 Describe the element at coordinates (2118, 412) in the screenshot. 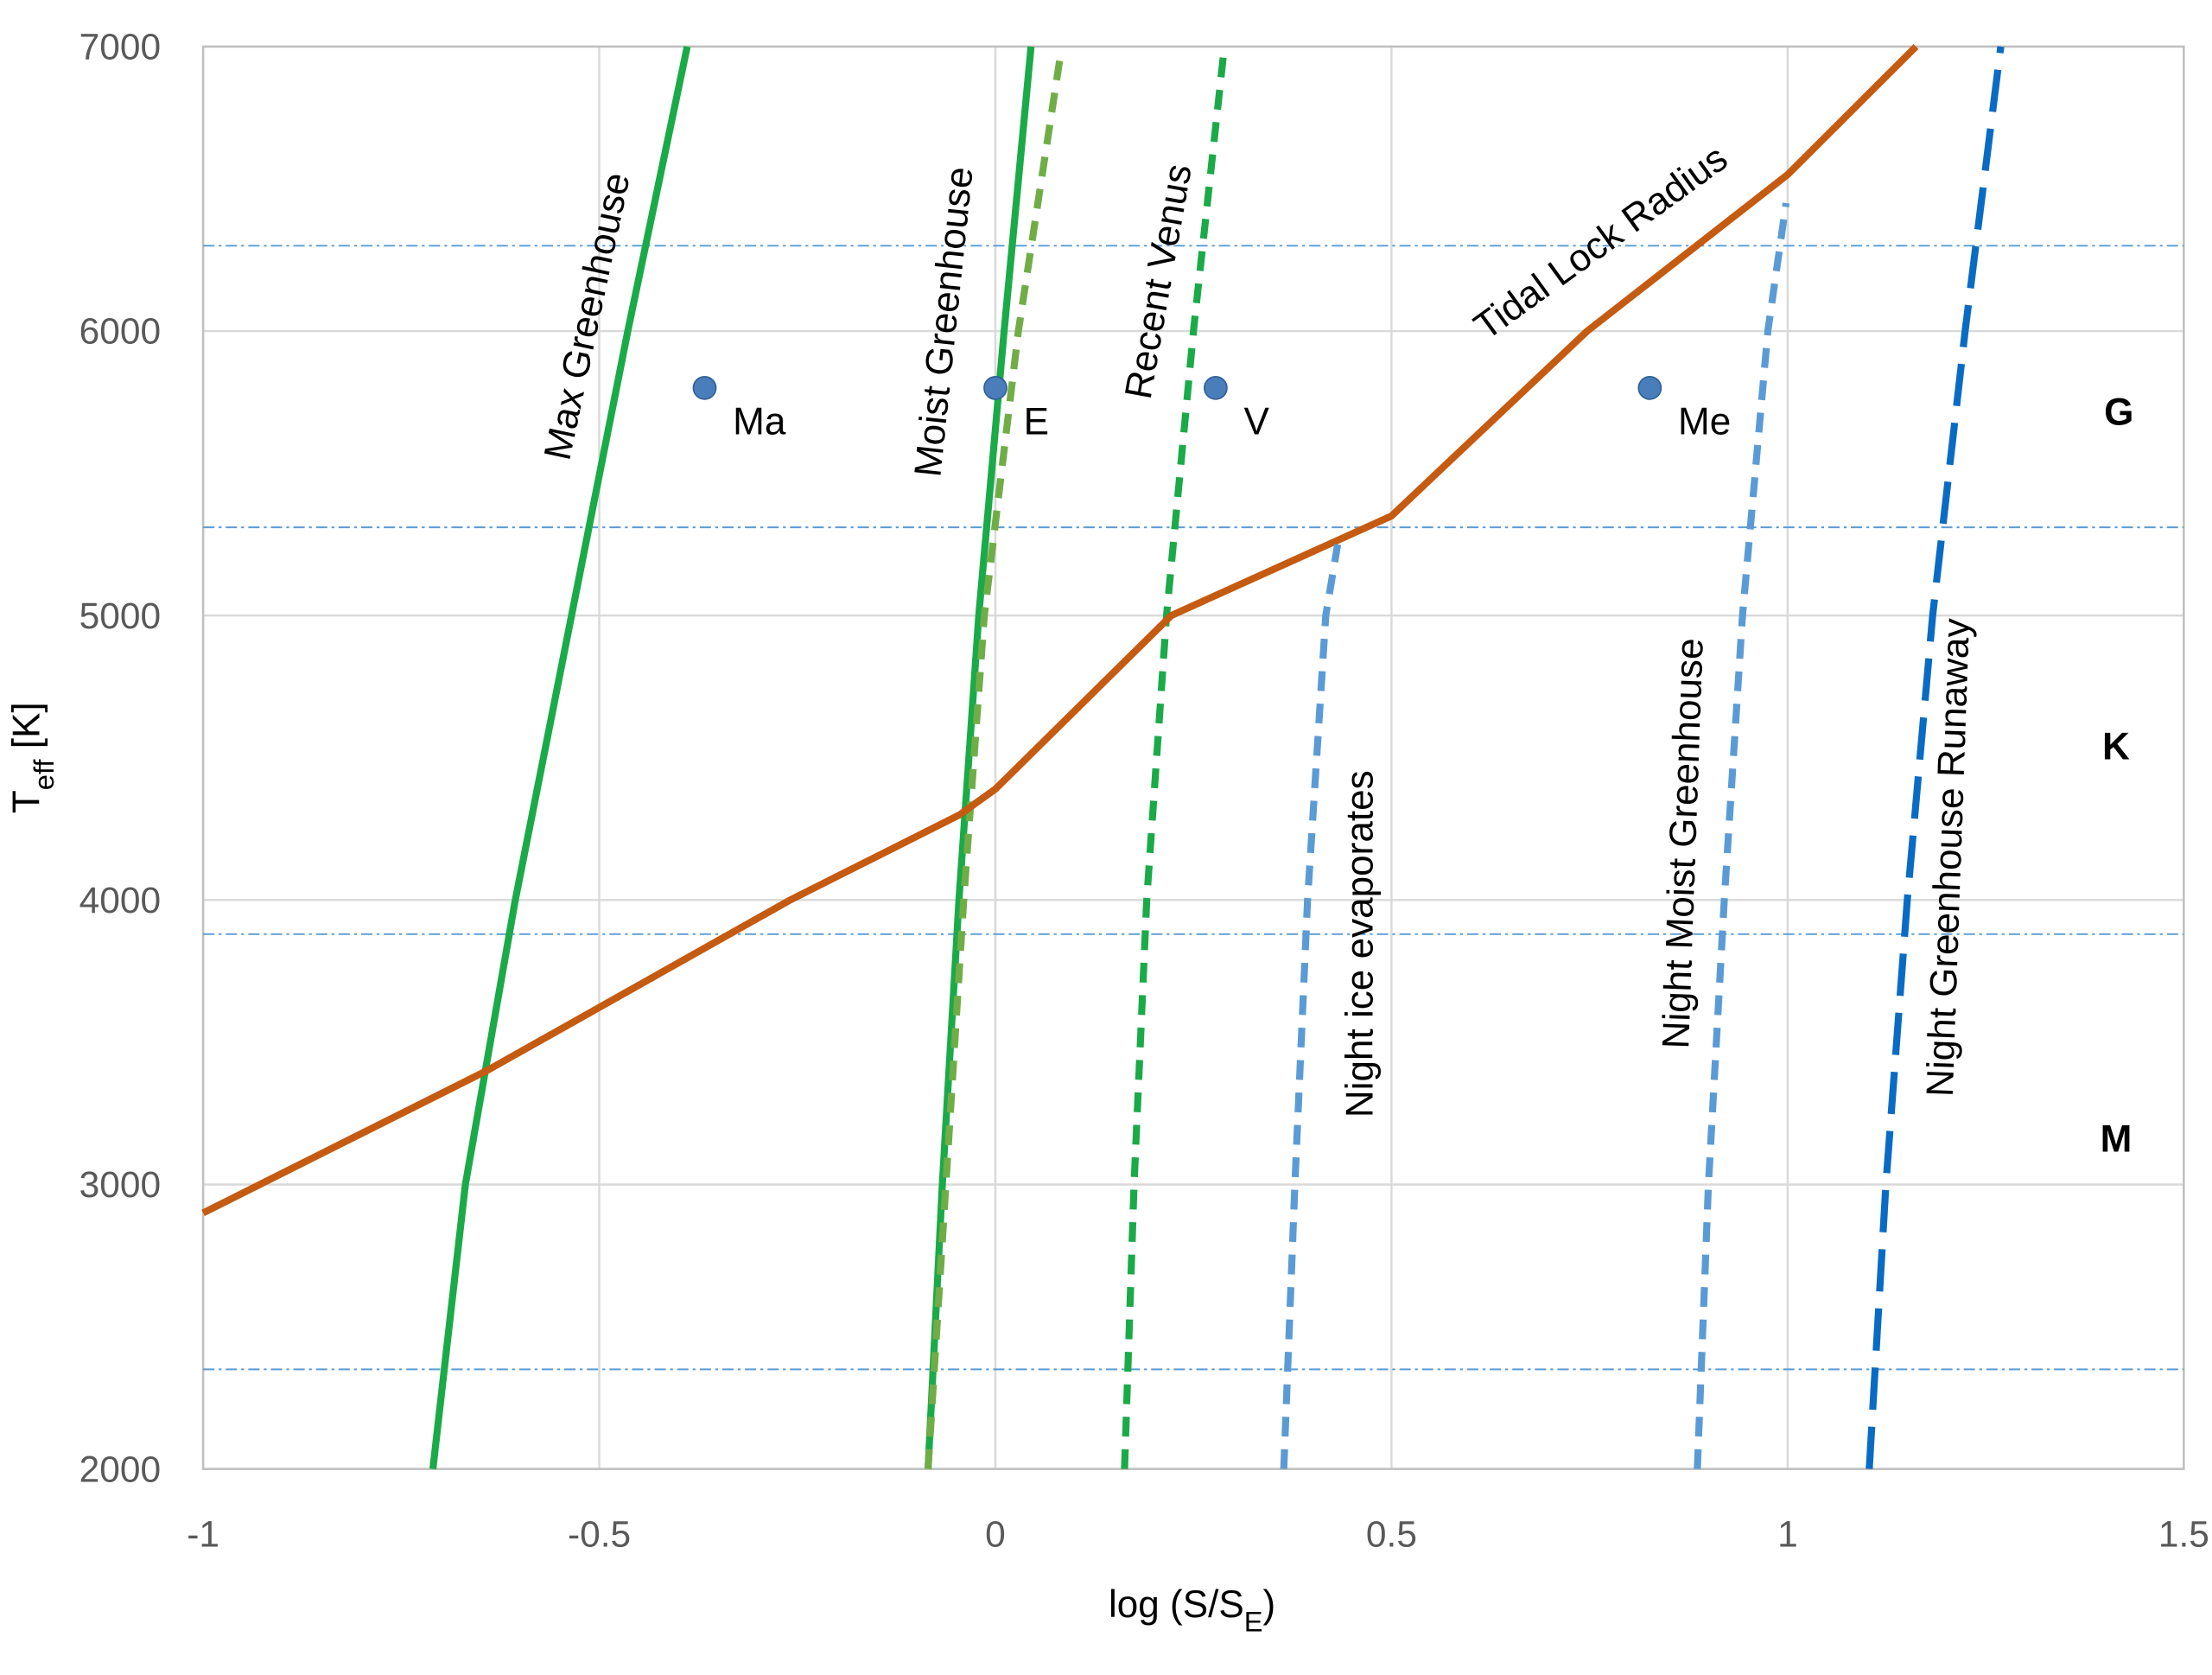

I see `spectral-class: G` at that location.